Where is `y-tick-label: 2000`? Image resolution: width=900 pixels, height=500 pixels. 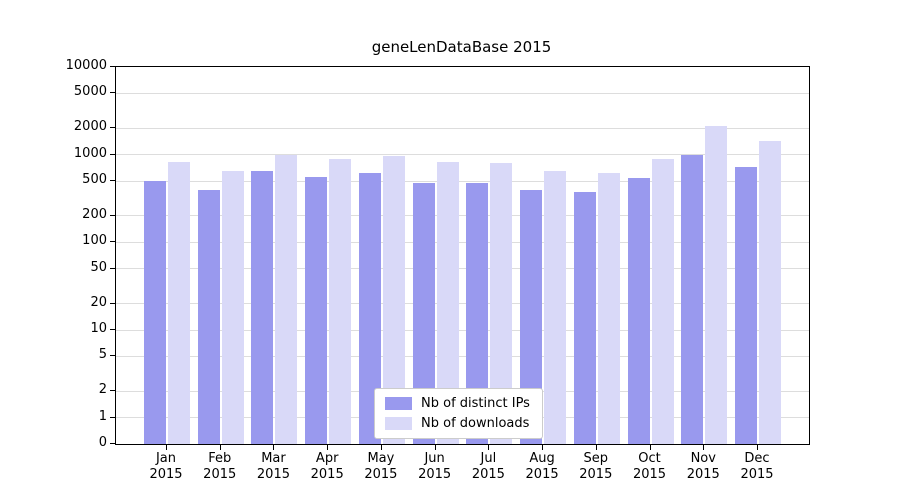 y-tick-label: 2000 is located at coordinates (90, 127).